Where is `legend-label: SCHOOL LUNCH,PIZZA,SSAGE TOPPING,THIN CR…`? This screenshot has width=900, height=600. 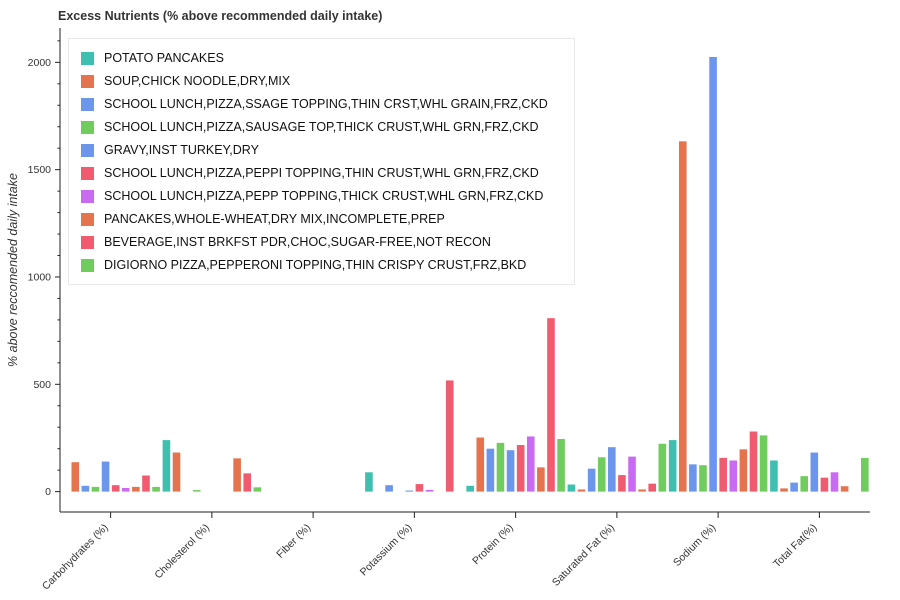 legend-label: SCHOOL LUNCH,PIZZA,SSAGE TOPPING,THIN CR… is located at coordinates (326, 104).